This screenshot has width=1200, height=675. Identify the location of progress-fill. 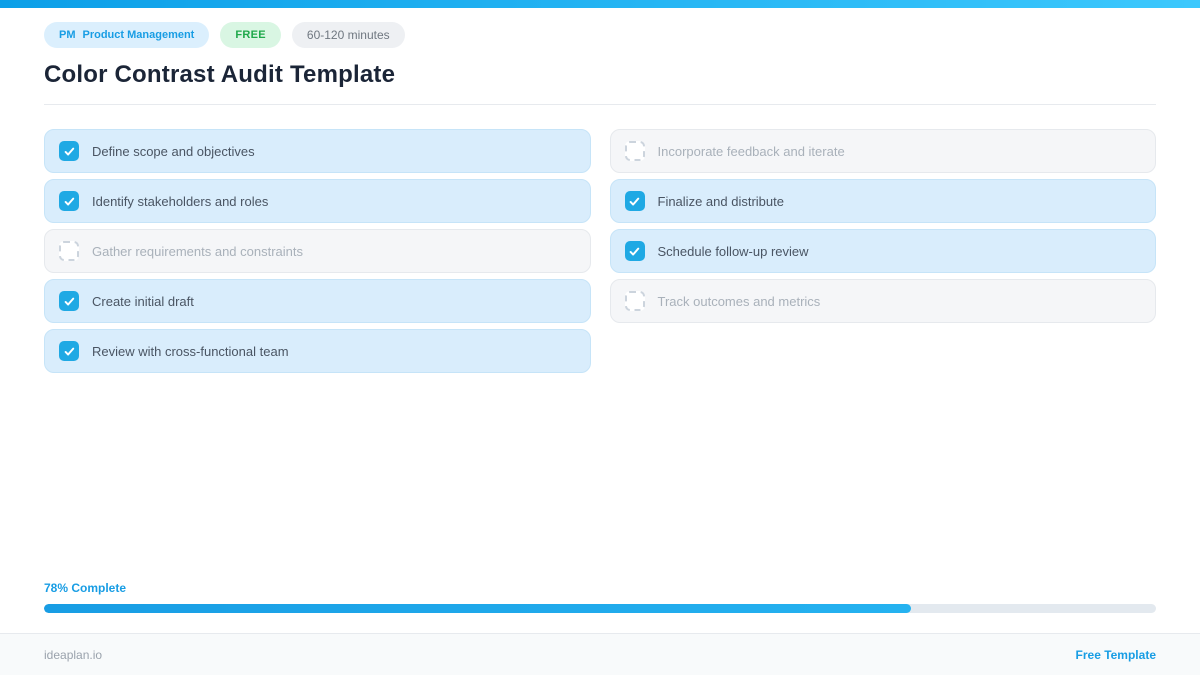
(478, 608).